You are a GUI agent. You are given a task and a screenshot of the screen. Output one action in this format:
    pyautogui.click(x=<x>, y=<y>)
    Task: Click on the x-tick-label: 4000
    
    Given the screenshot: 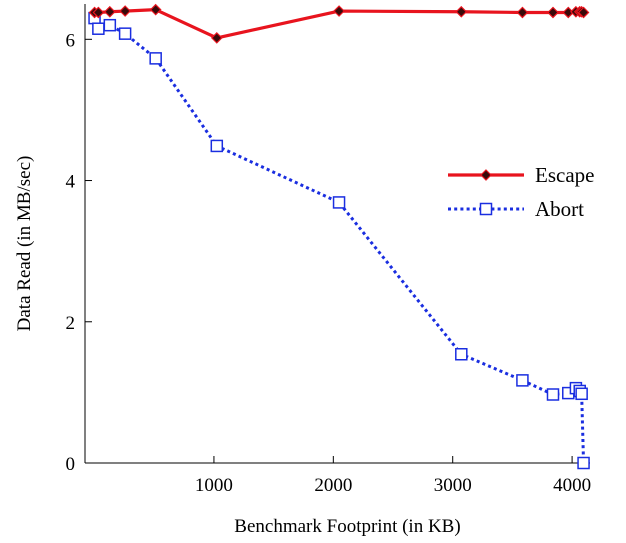 What is the action you would take?
    pyautogui.click(x=572, y=485)
    